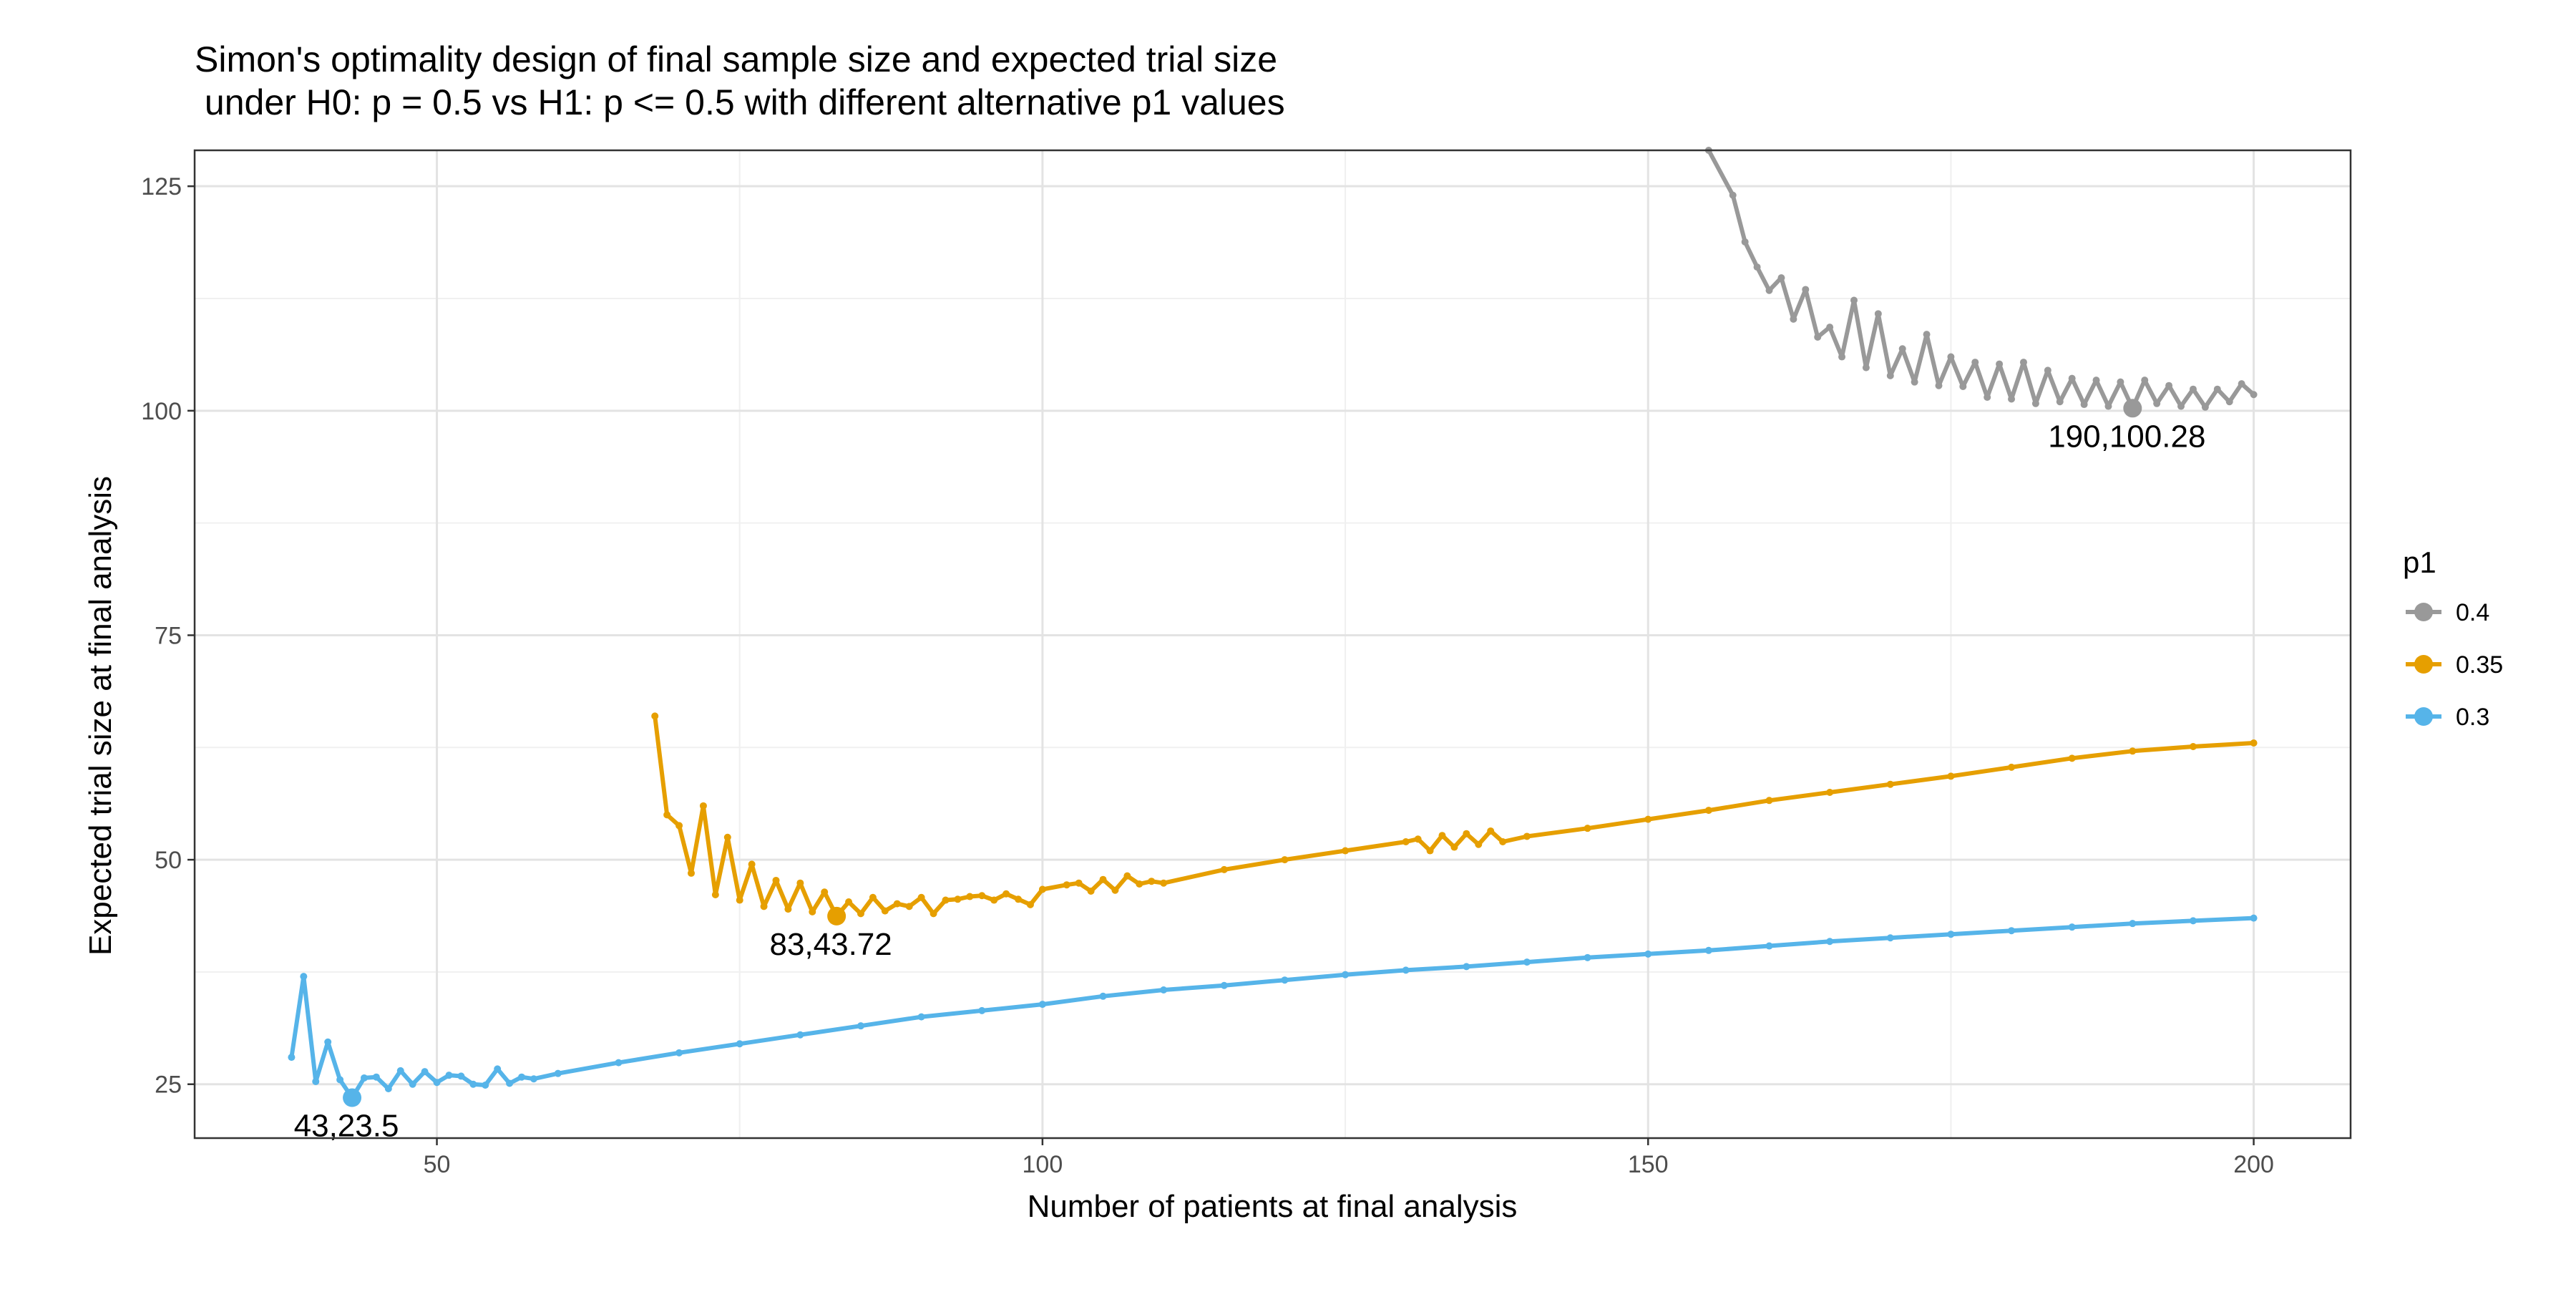  Describe the element at coordinates (168, 635) in the screenshot. I see `y-tick-label: 75` at that location.